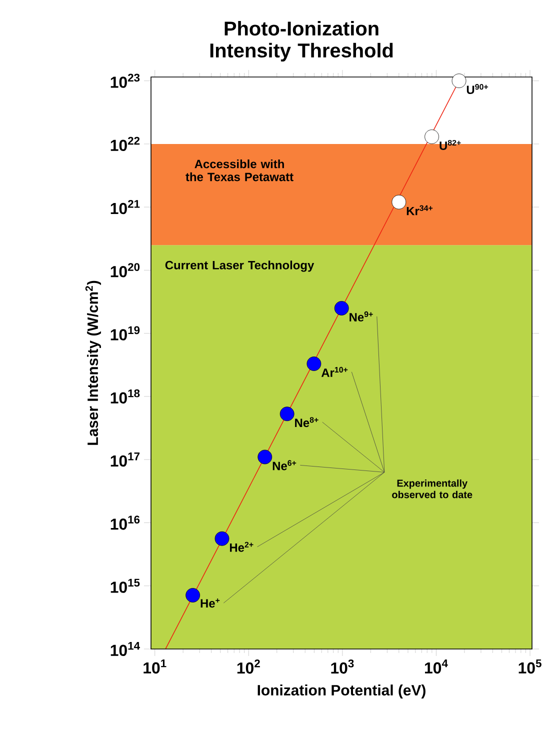  I want to click on chart-title: Photo-Ionization Intensity Threshold, so click(301, 41).